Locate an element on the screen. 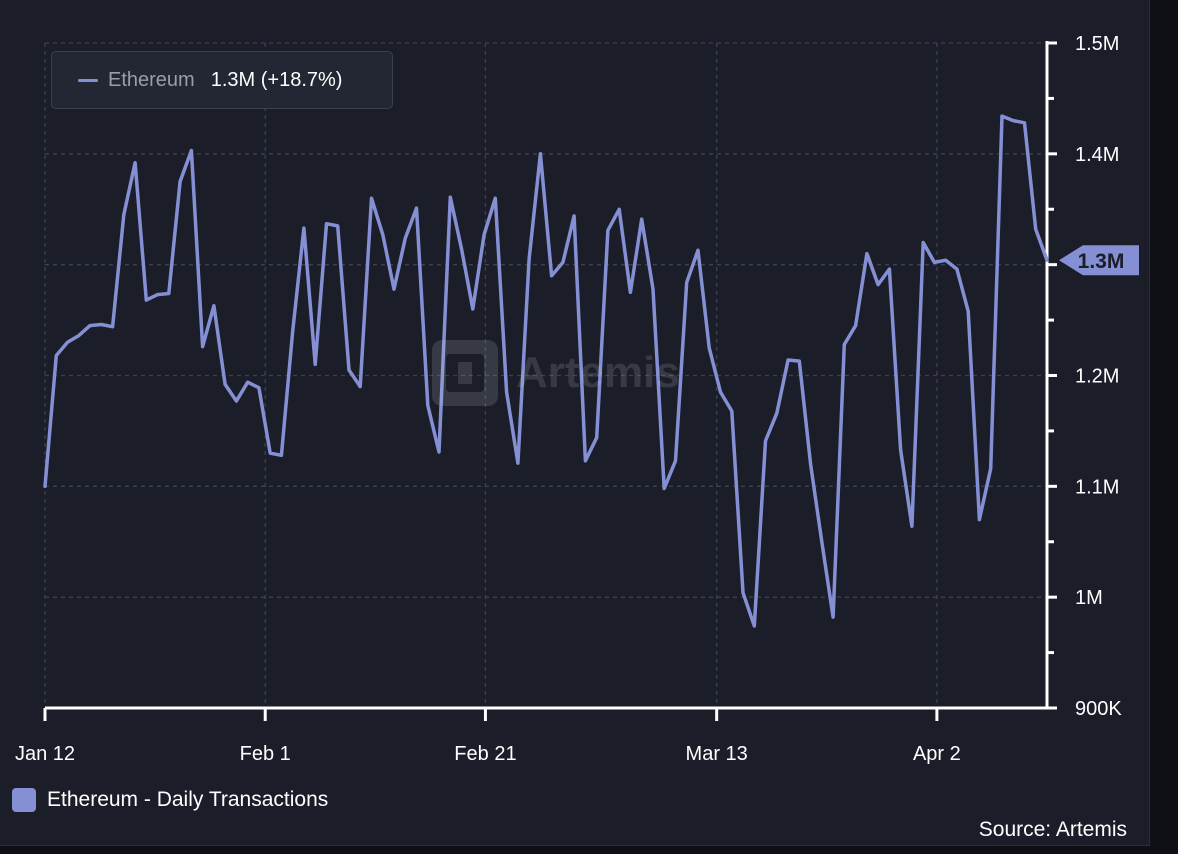  y-tick-label: 1.4M is located at coordinates (1097, 155).